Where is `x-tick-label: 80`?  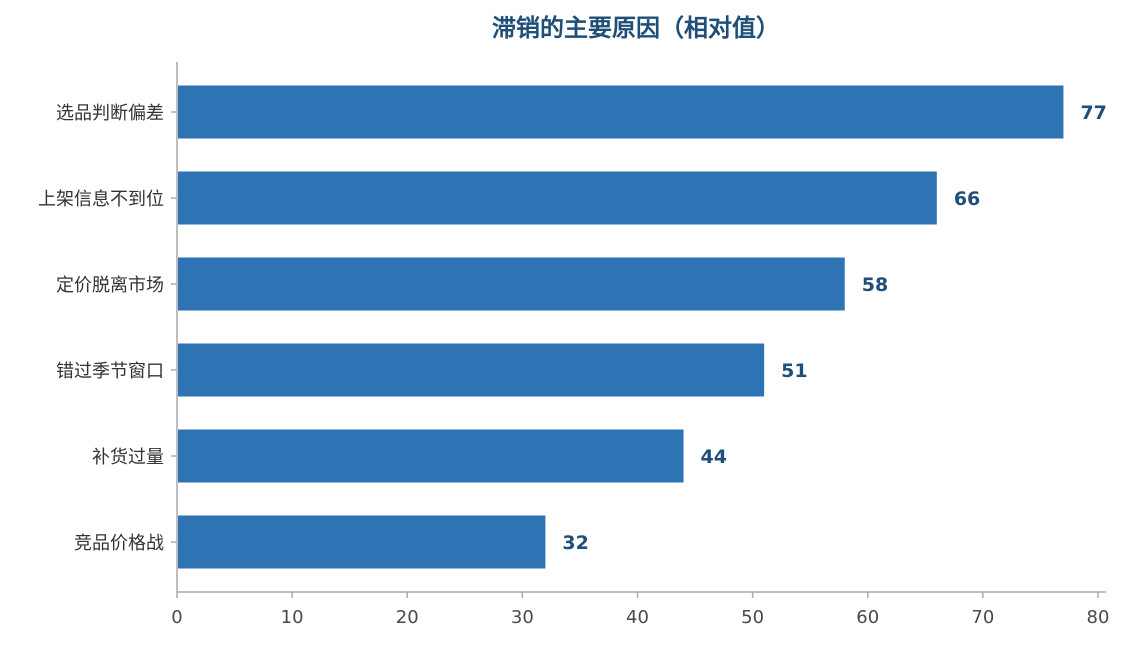 x-tick-label: 80 is located at coordinates (1098, 617).